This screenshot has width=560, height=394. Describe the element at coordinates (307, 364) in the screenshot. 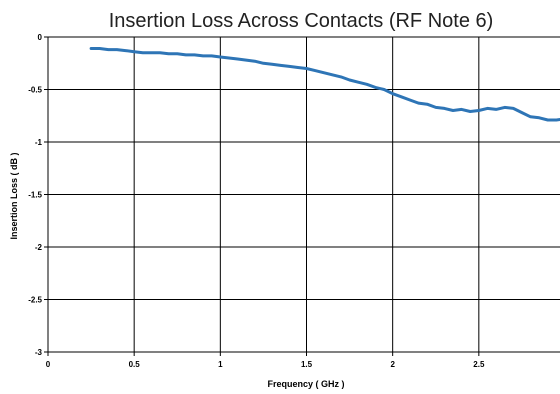

I see `x-tick-label: 1.5` at that location.